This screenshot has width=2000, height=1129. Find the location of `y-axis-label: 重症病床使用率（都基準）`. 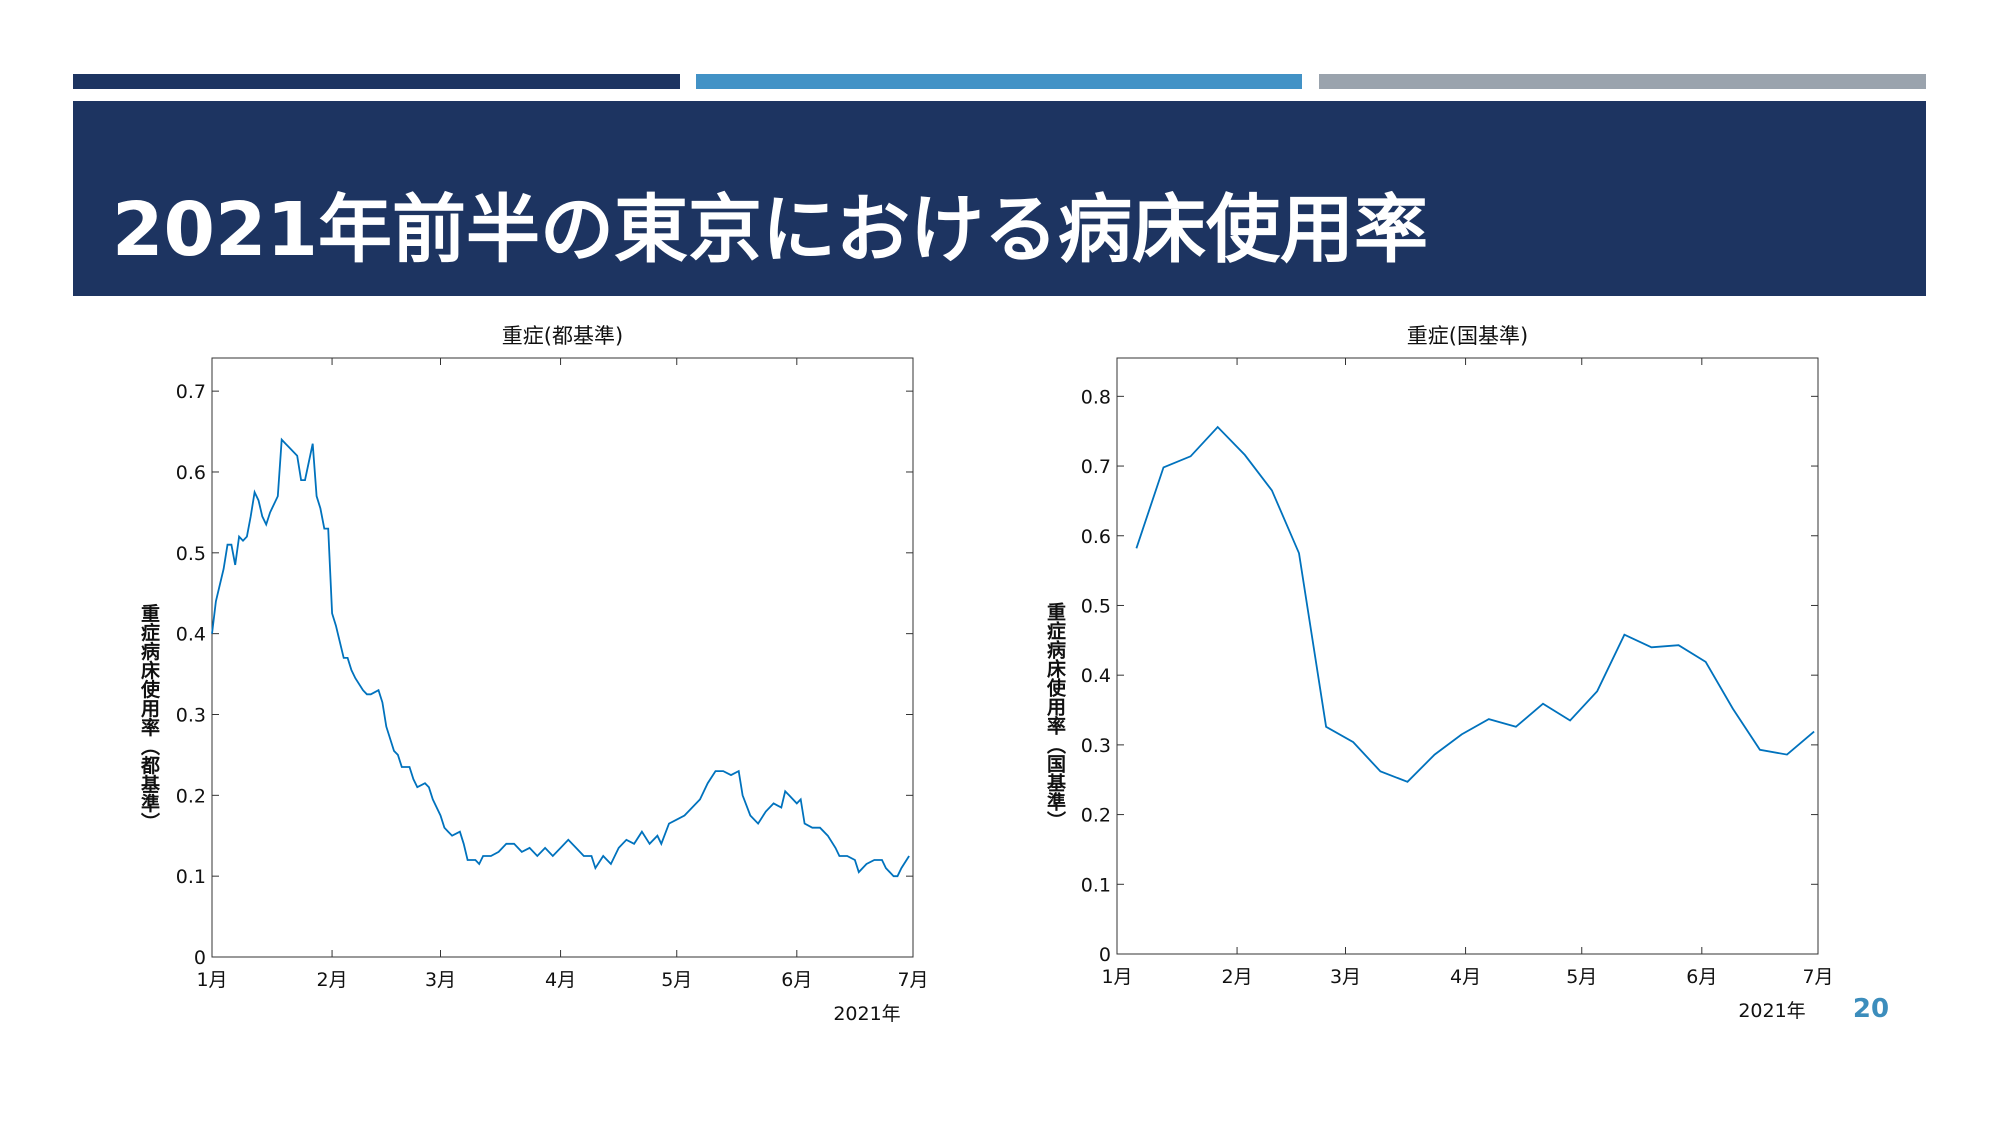

y-axis-label: 重症病床使用率（都基準） is located at coordinates (149, 717).